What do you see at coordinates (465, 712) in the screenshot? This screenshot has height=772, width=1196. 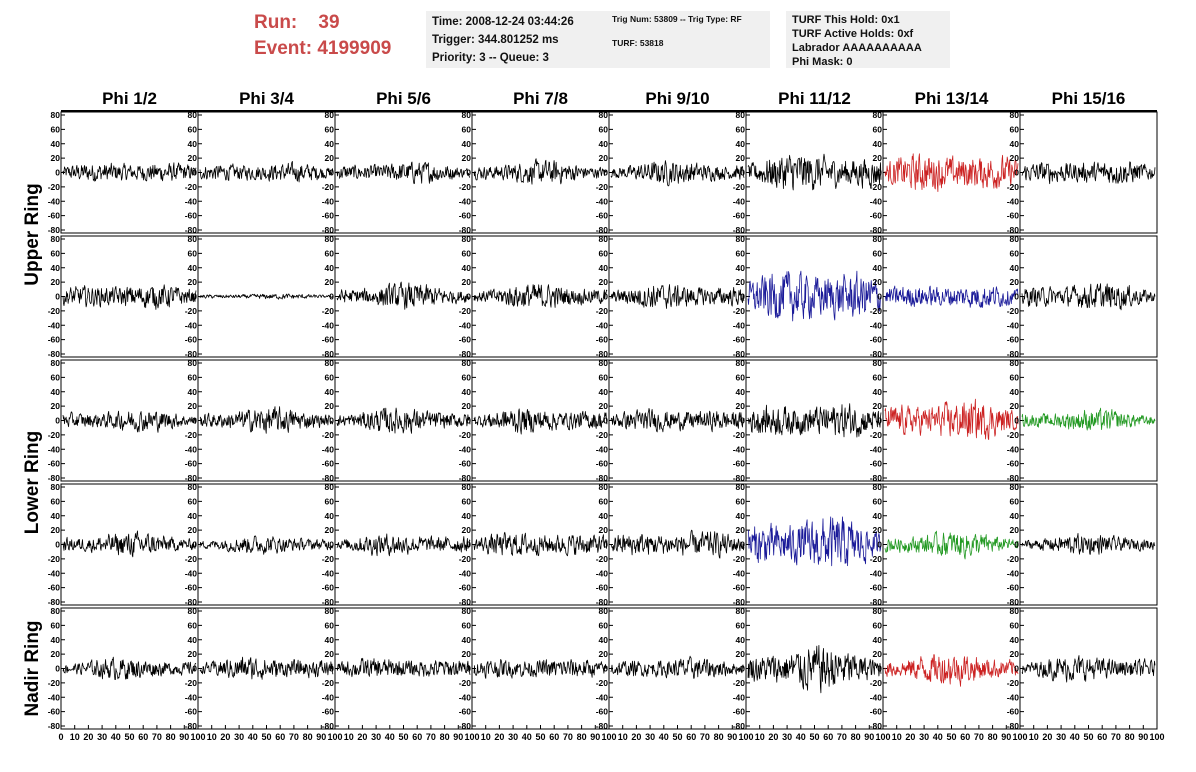 I see `ytick-label-r5-c4--60: -60` at bounding box center [465, 712].